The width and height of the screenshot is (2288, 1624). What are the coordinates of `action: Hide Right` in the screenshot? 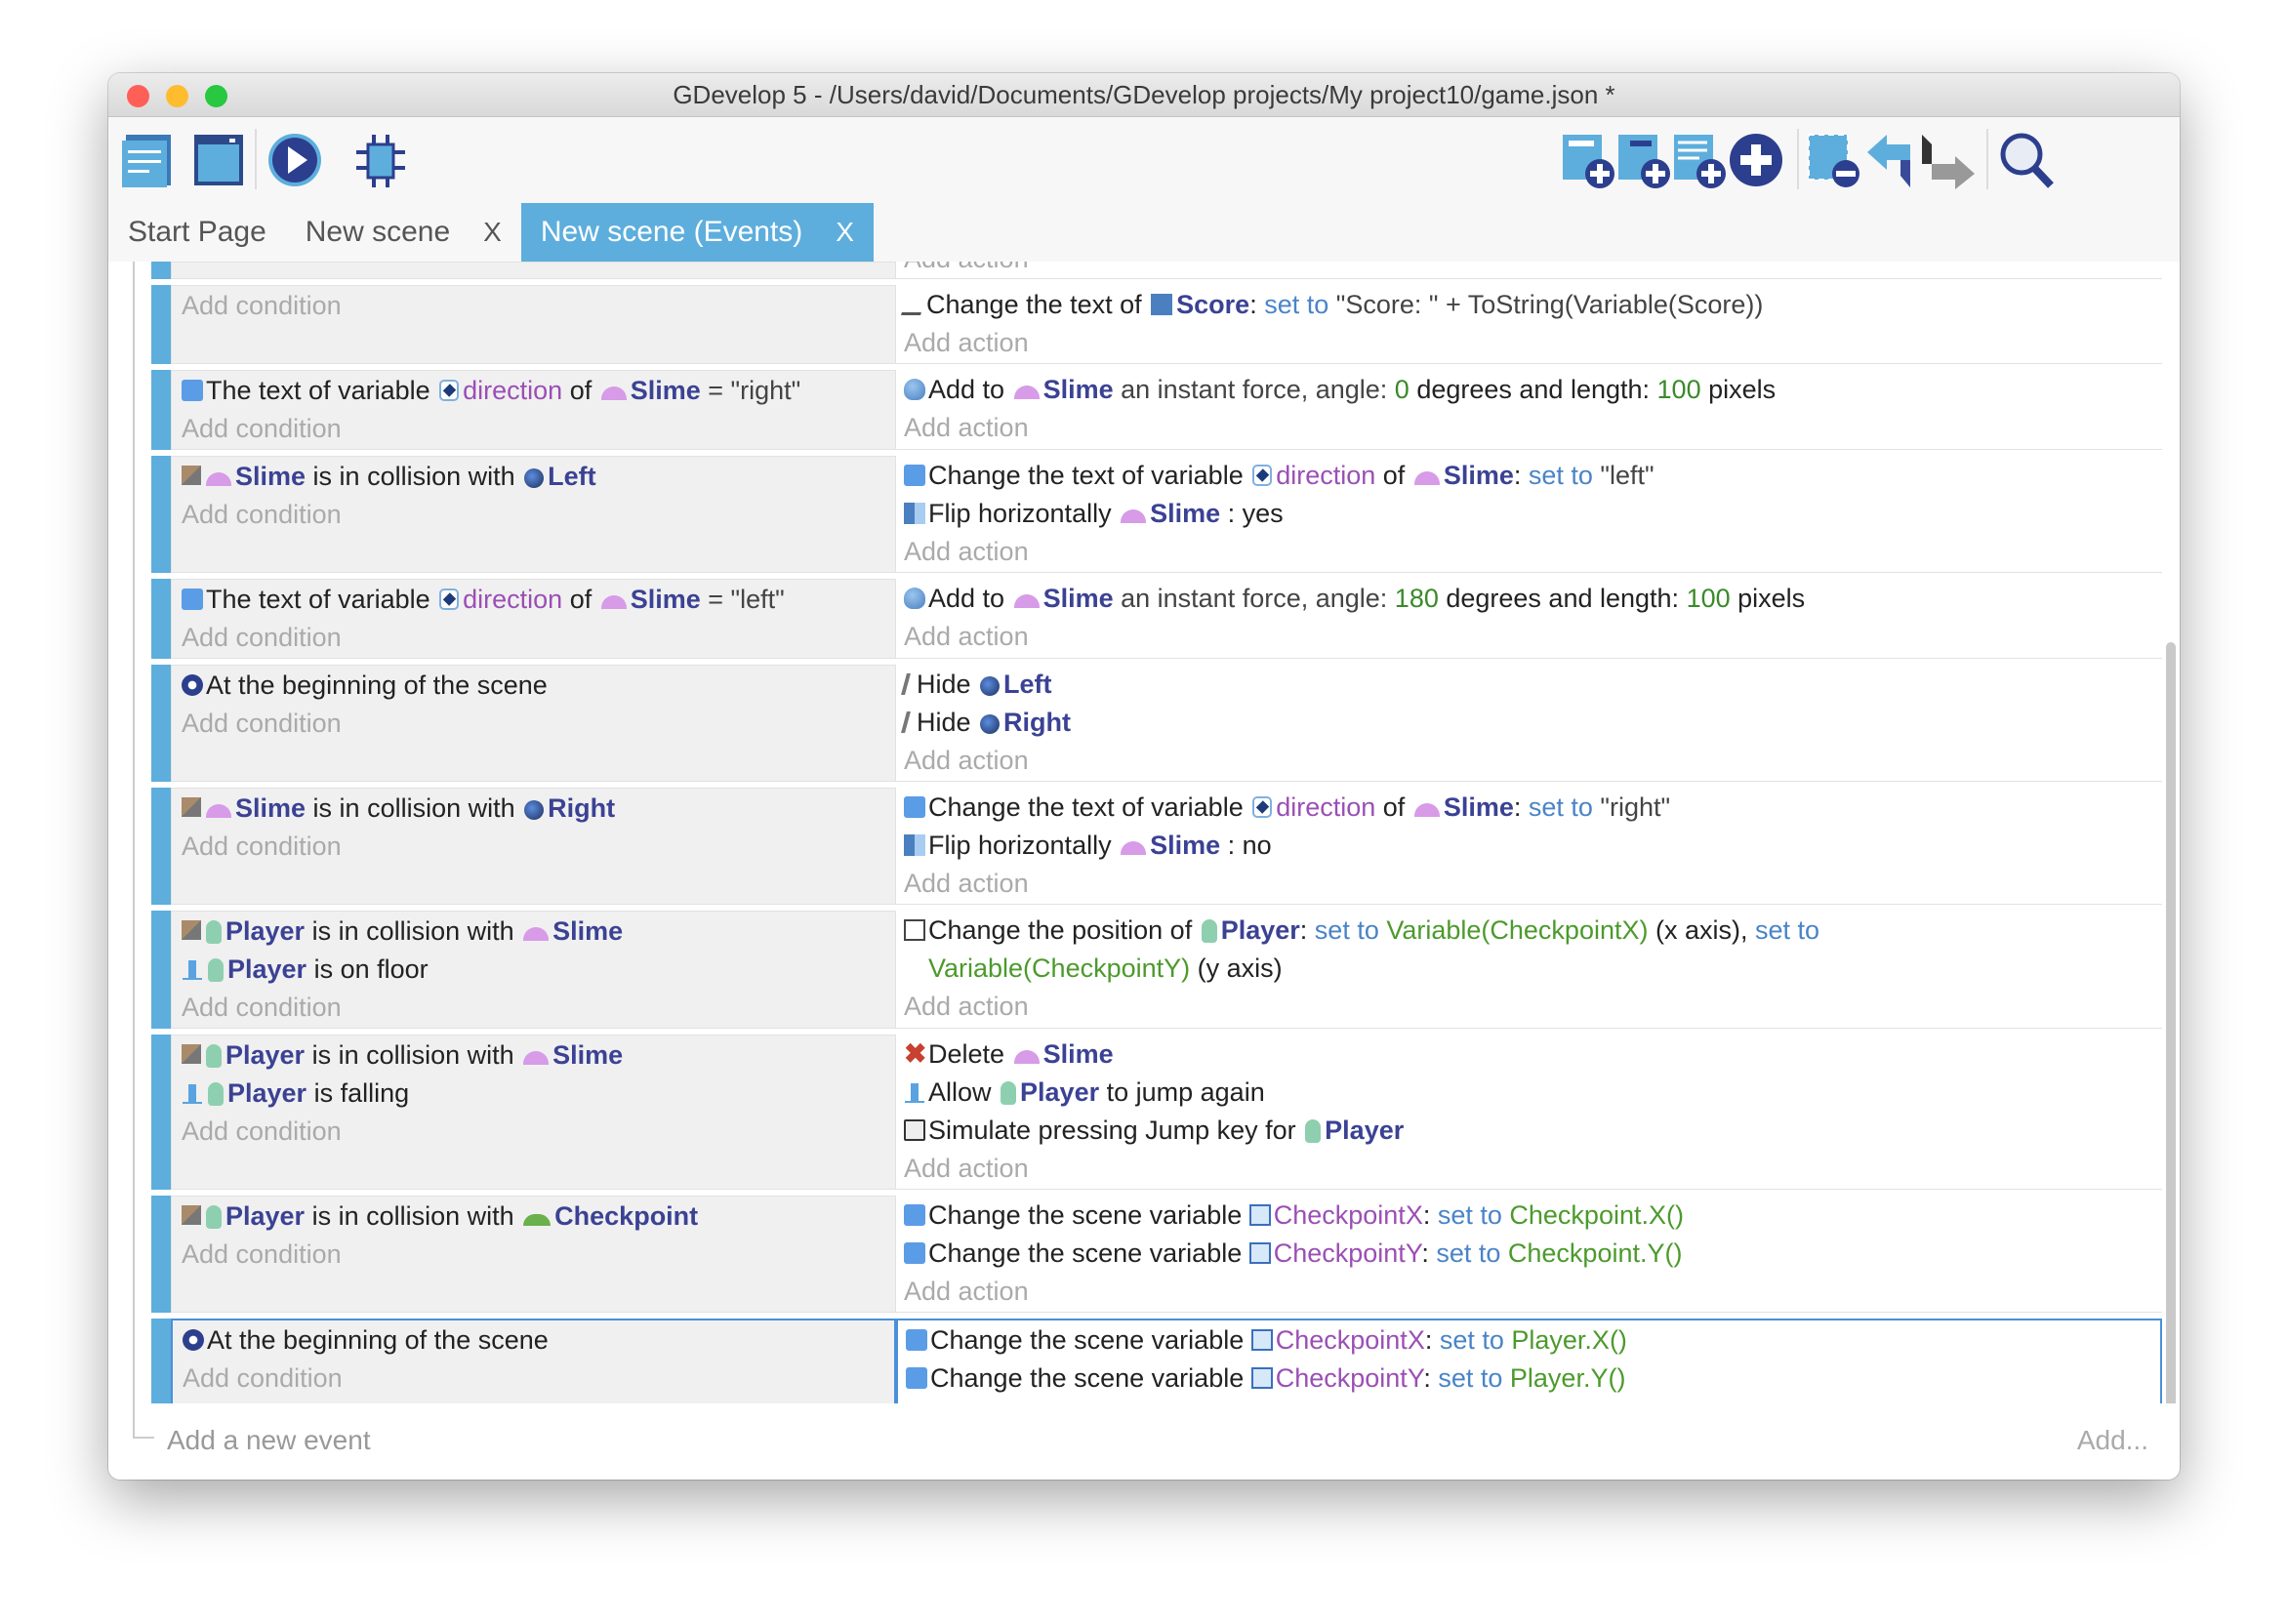 It's located at (1527, 723).